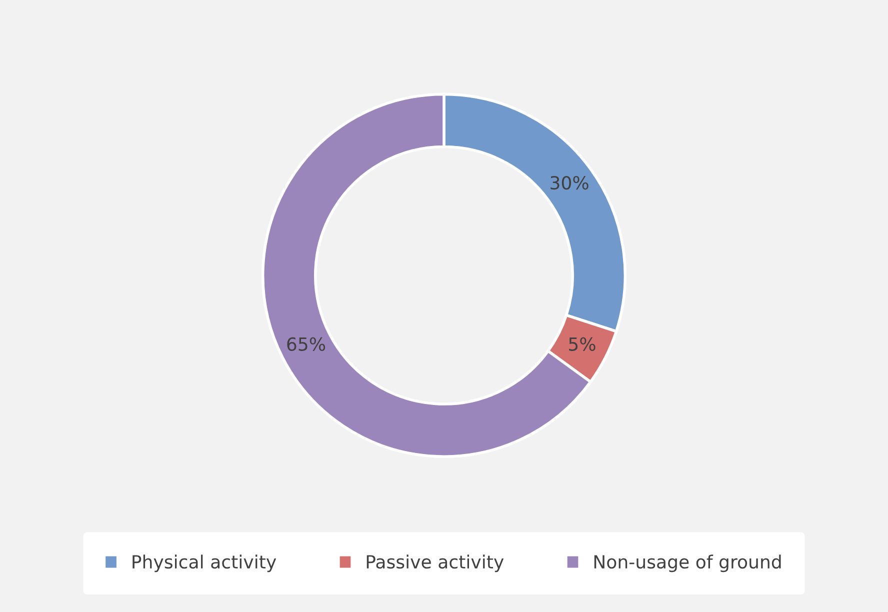 The width and height of the screenshot is (888, 612). What do you see at coordinates (582, 344) in the screenshot?
I see `data-label: 5%` at bounding box center [582, 344].